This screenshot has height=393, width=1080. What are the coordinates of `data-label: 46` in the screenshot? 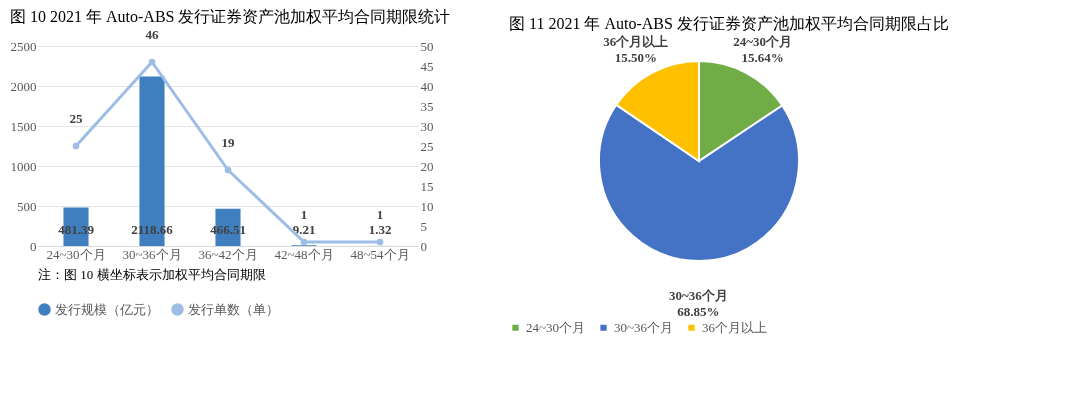 It's located at (152, 34).